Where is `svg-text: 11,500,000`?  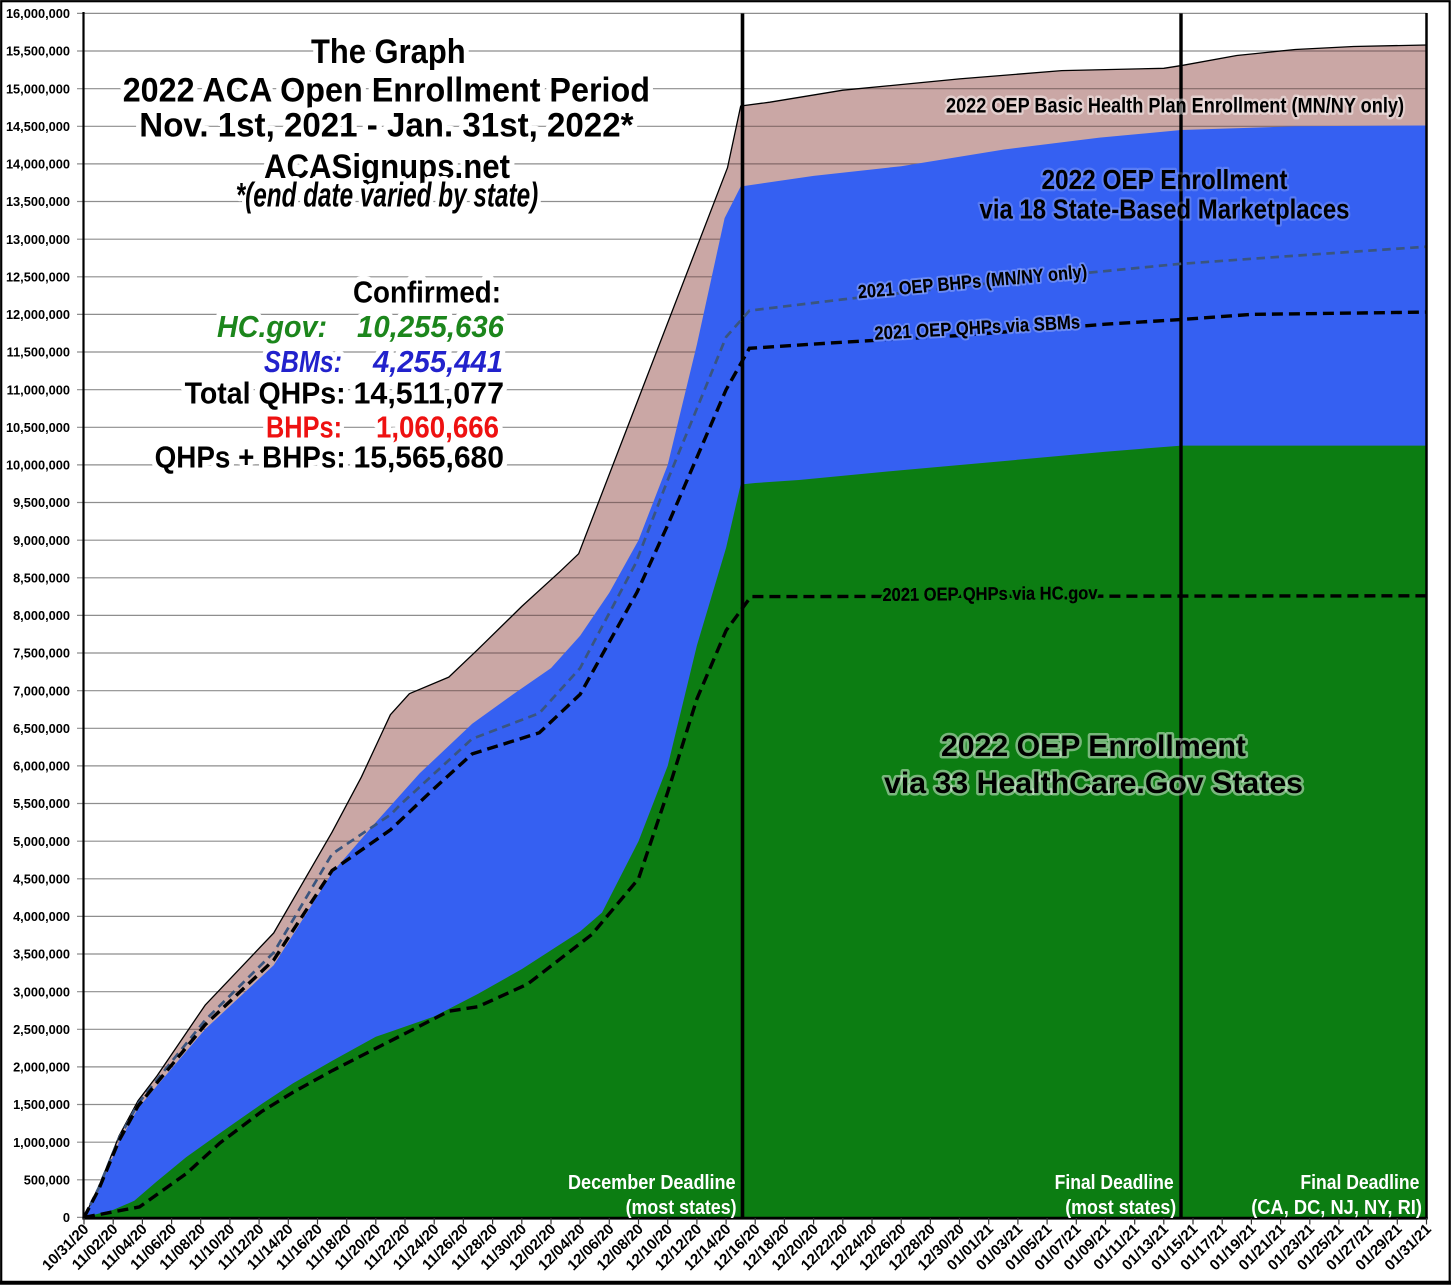
svg-text: 11,500,000 is located at coordinates (38, 352).